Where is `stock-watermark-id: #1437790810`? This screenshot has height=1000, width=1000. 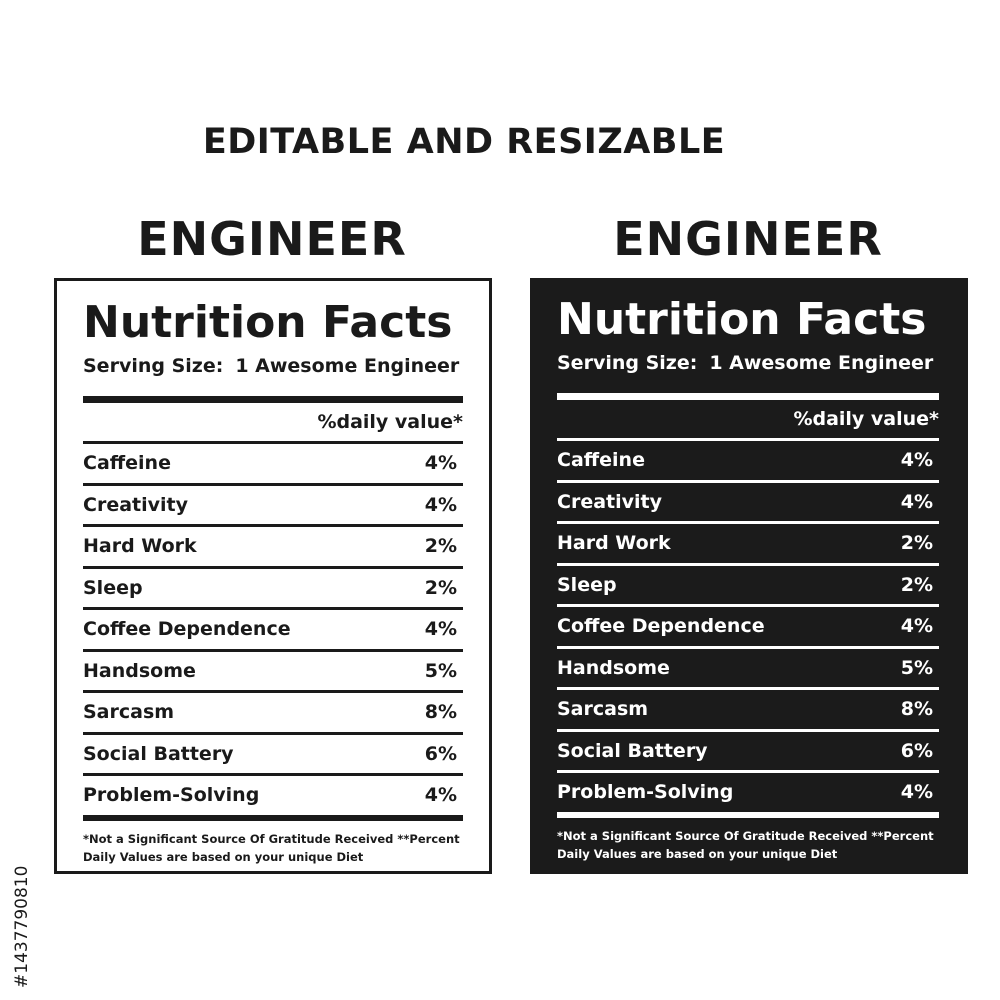
stock-watermark-id: #1437790810 is located at coordinates (22, 873).